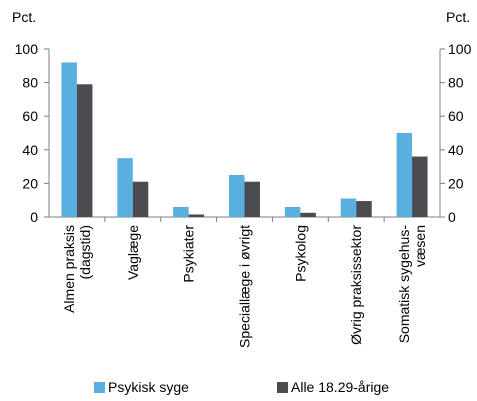  What do you see at coordinates (85, 252) in the screenshot?
I see `category-label: (dagstid)` at bounding box center [85, 252].